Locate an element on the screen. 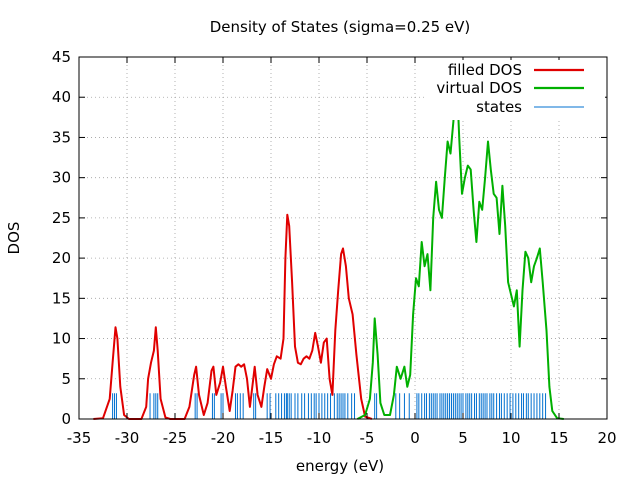  chart-title: Density of States (sigma=0.25 eV) is located at coordinates (340, 27).